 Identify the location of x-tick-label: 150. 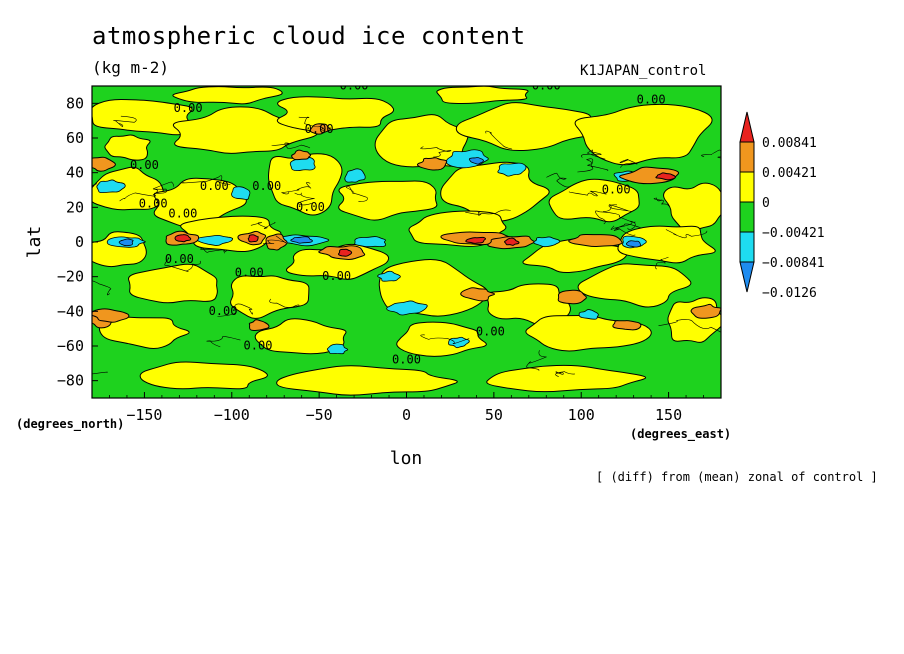
(668, 415).